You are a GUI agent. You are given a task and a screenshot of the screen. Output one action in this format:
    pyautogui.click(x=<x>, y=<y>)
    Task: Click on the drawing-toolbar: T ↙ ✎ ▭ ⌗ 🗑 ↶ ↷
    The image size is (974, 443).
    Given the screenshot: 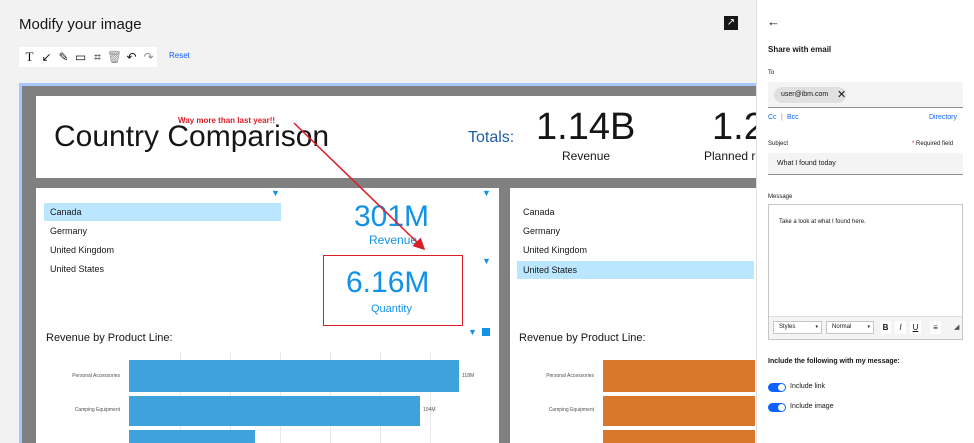 What is the action you would take?
    pyautogui.click(x=88, y=57)
    